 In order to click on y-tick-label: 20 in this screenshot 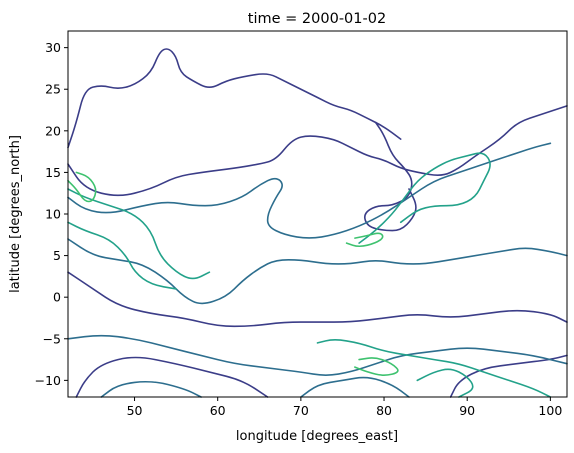, I will do `click(53, 130)`.